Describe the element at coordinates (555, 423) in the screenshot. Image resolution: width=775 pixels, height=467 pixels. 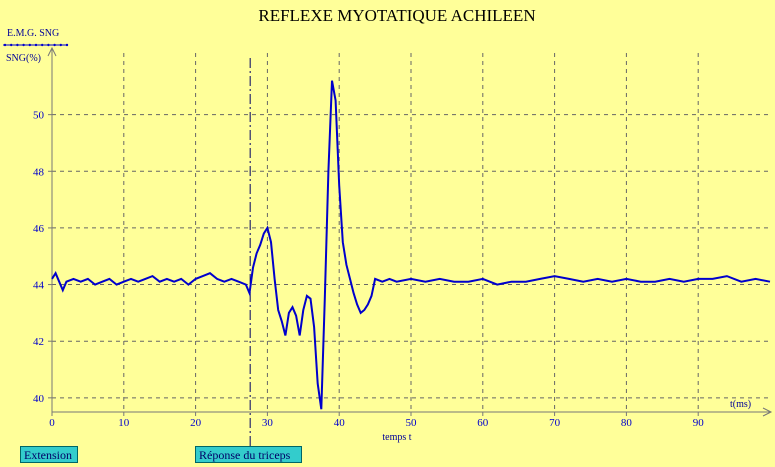
I see `x-tick-label: 70` at that location.